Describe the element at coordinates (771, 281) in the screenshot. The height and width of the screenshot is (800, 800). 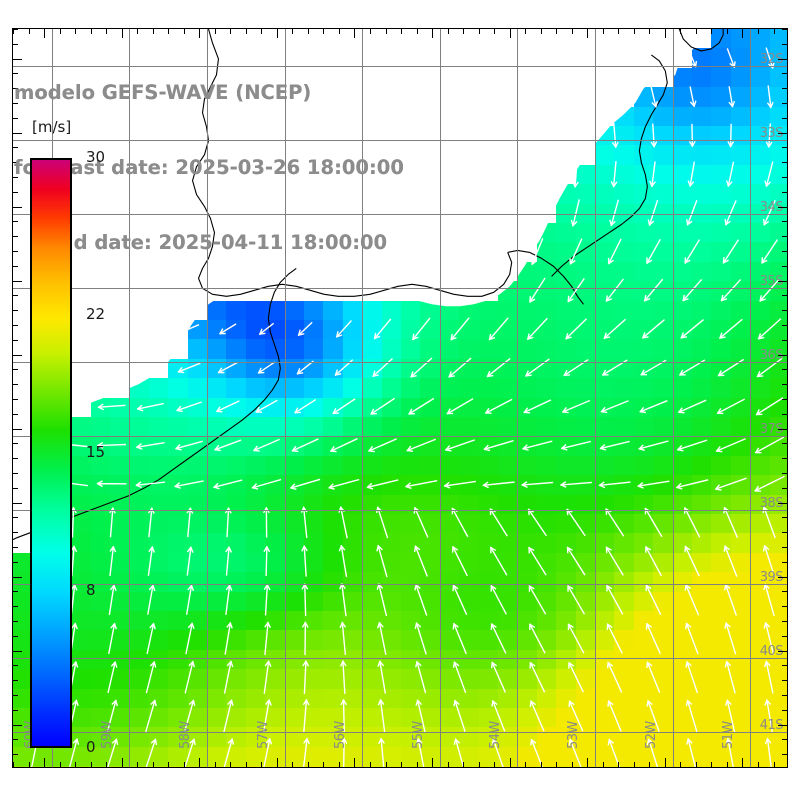
I see `latitude-label: 35S` at that location.